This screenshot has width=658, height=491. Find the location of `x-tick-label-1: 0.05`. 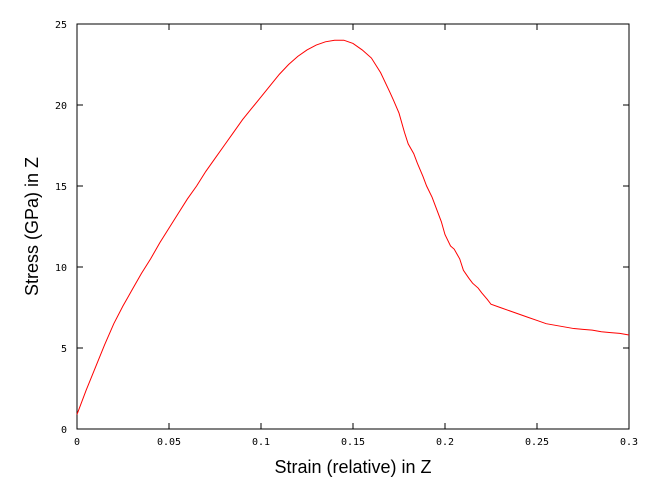

x-tick-label-1: 0.05 is located at coordinates (169, 442).